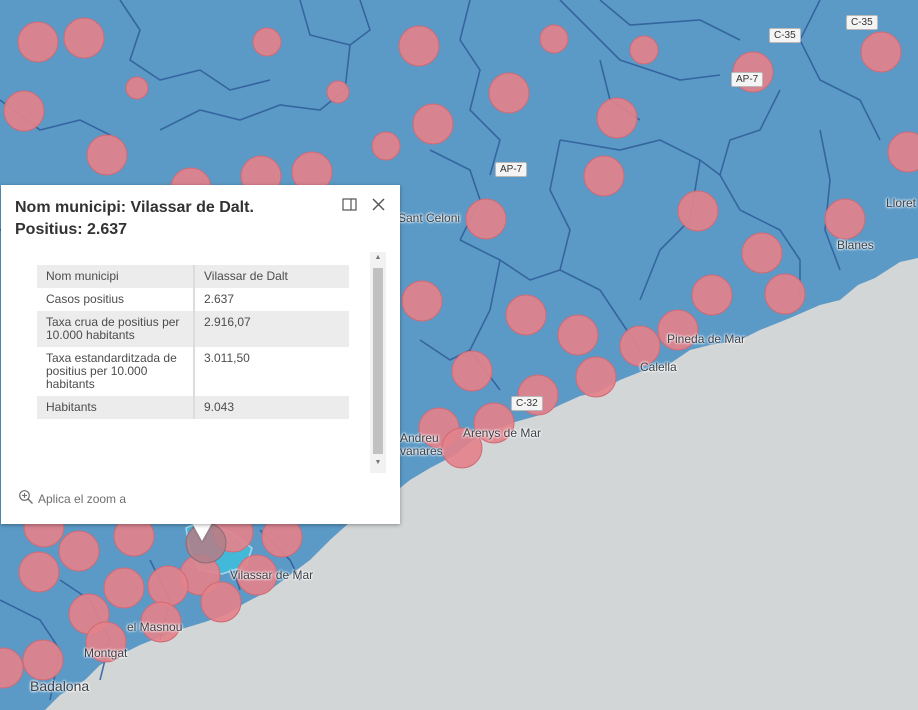 The height and width of the screenshot is (710, 918). I want to click on zoom-to-action: Aplica el zoom a, so click(72, 498).